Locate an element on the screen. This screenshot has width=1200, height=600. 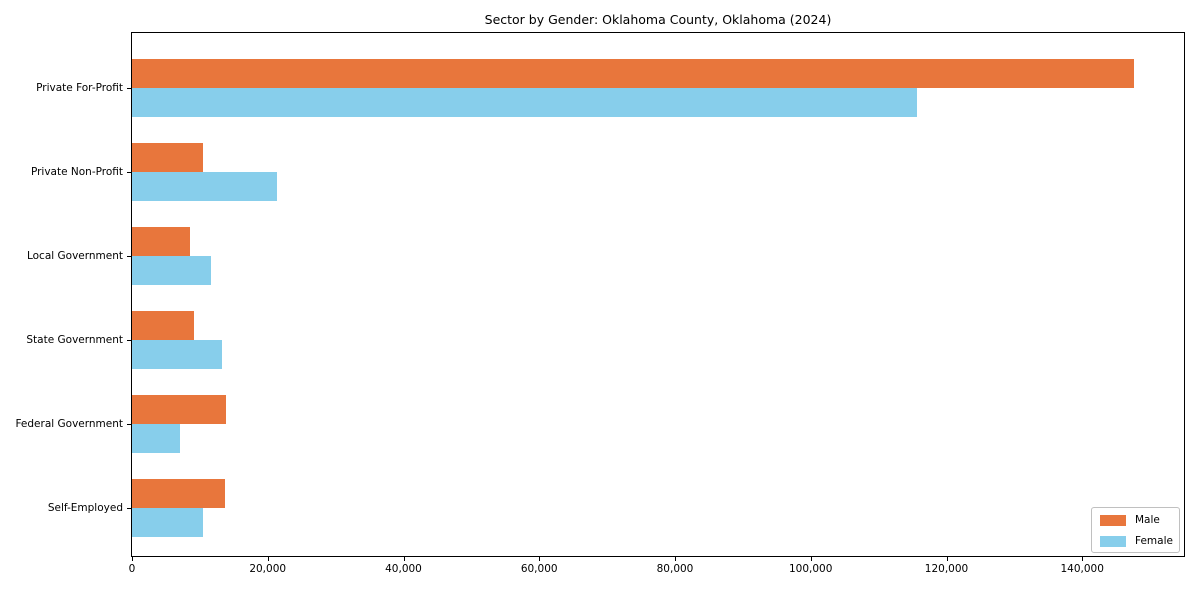
y-axis-label-4: Federal Government is located at coordinates (69, 424).